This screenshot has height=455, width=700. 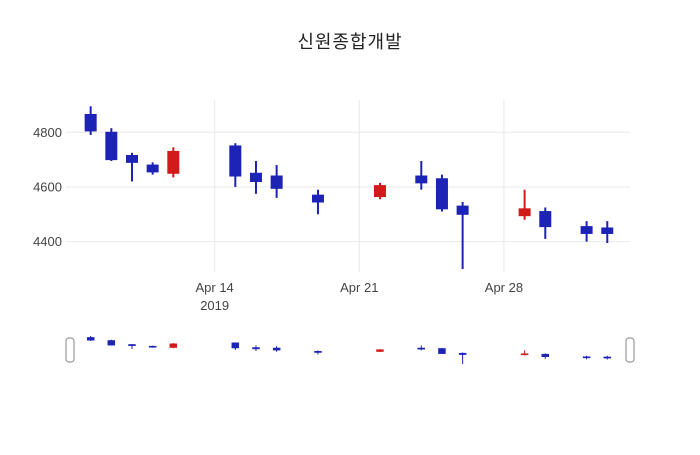 What do you see at coordinates (214, 305) in the screenshot?
I see `x-tick-sublabel: 2019` at bounding box center [214, 305].